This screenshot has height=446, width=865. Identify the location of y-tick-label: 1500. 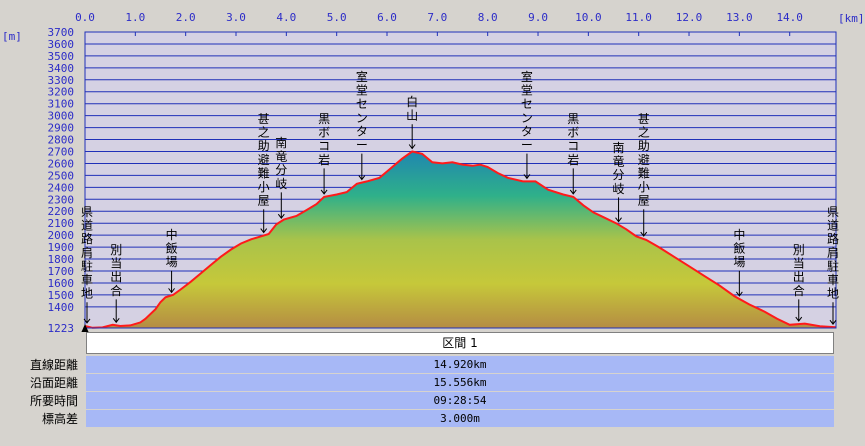
(61, 295).